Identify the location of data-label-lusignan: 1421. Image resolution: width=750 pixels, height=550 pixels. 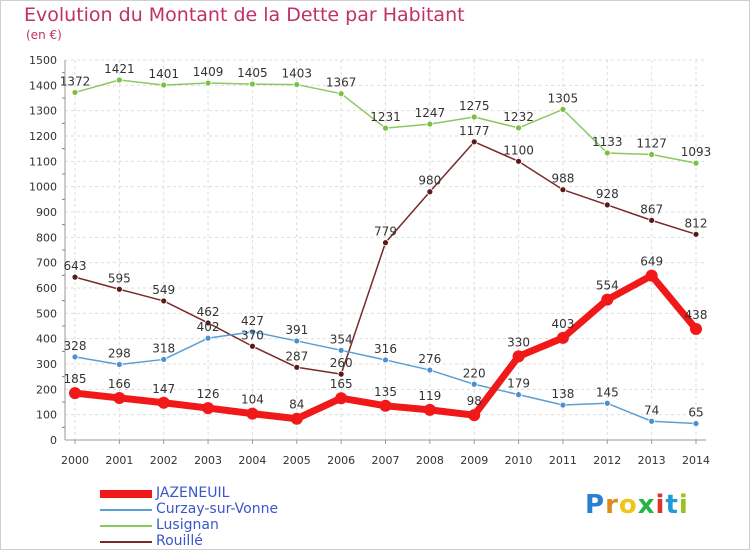
(119, 69).